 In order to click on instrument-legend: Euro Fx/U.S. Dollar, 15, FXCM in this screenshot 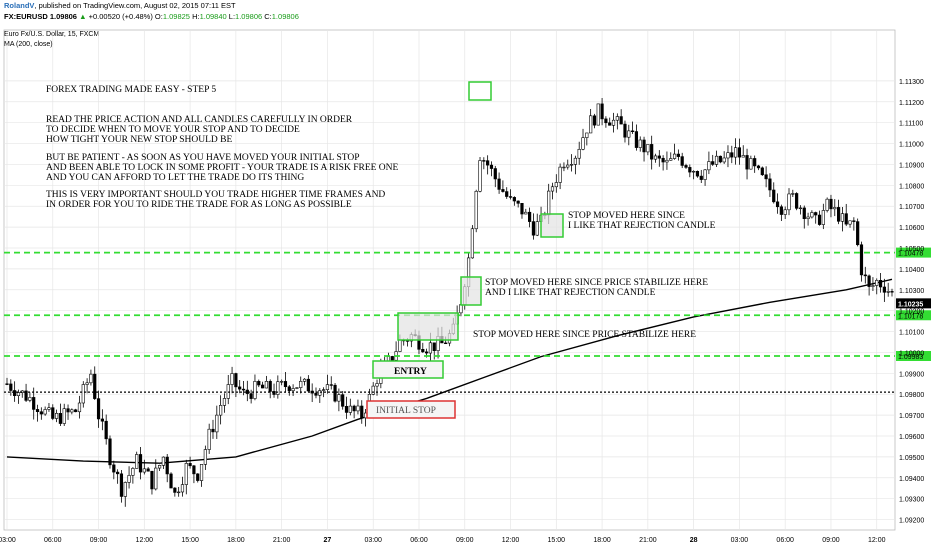, I will do `click(52, 34)`.